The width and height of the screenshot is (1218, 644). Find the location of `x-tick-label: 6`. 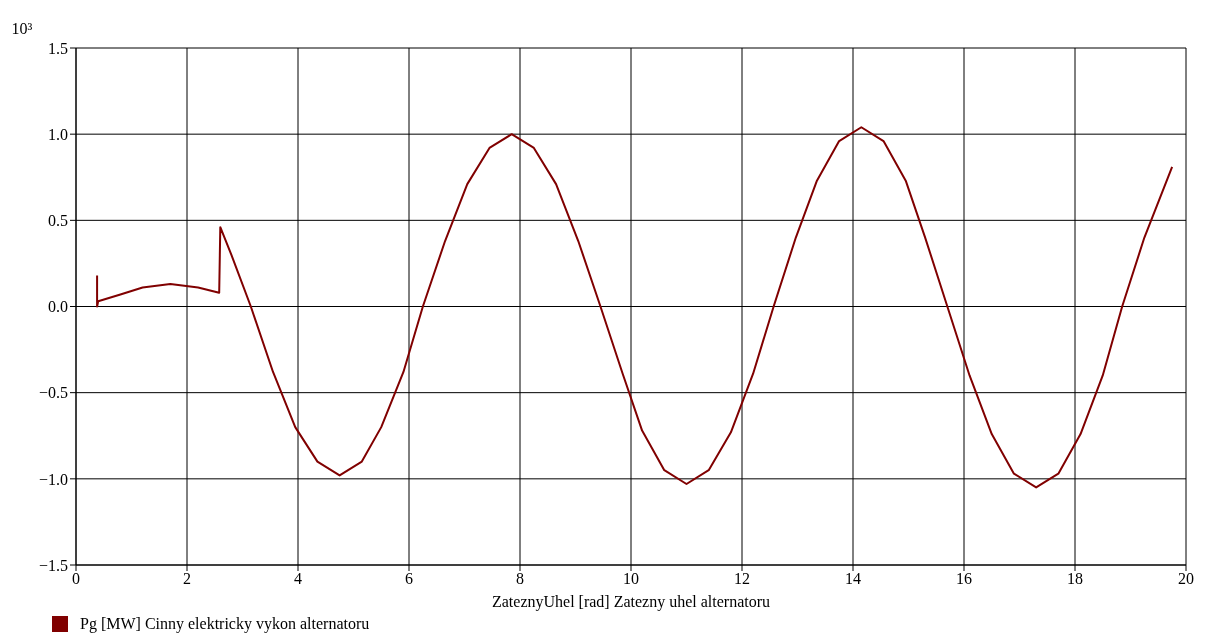

x-tick-label: 6 is located at coordinates (409, 579).